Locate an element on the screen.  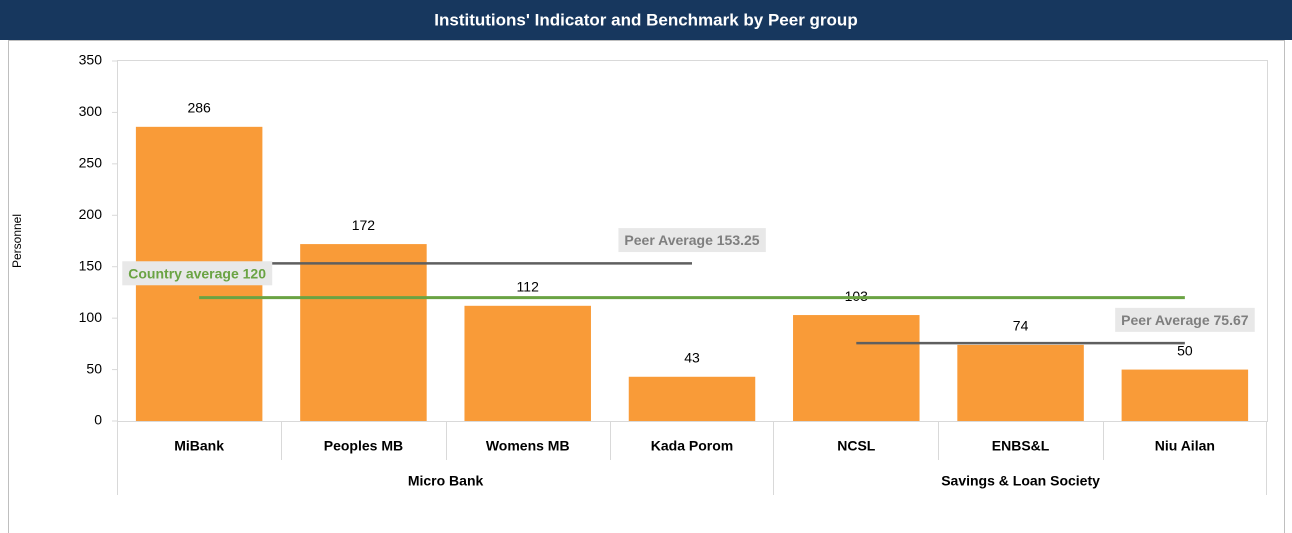
x-tick-label: MiBank is located at coordinates (199, 446).